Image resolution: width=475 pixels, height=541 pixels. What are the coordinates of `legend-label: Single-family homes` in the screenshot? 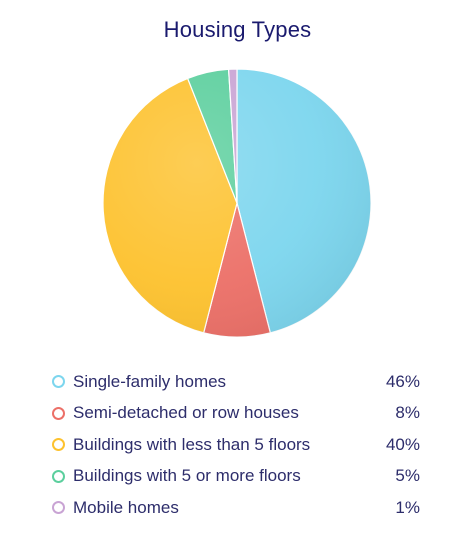 It's located at (150, 381).